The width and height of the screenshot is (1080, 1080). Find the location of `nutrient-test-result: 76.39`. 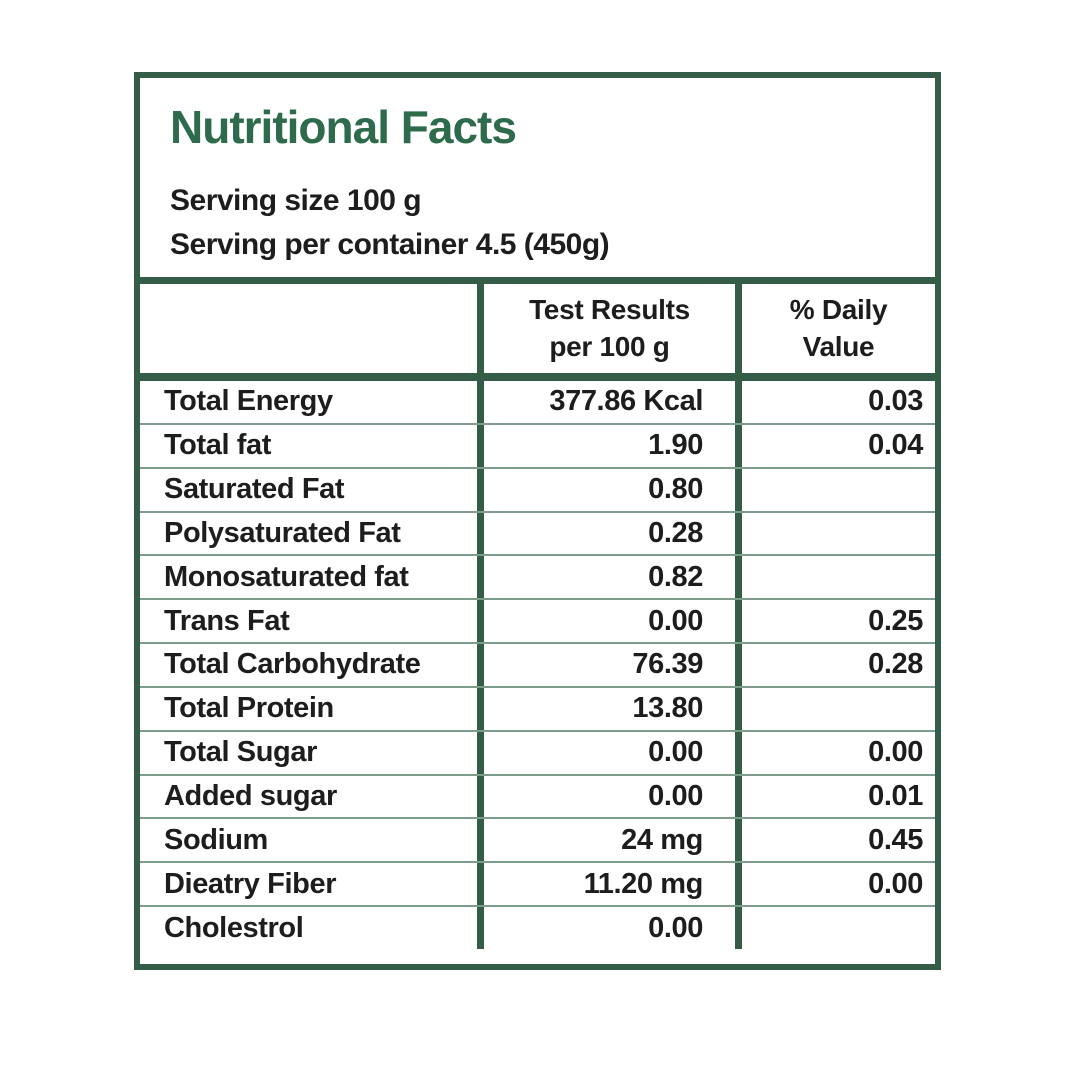

nutrient-test-result: 76.39 is located at coordinates (613, 665).